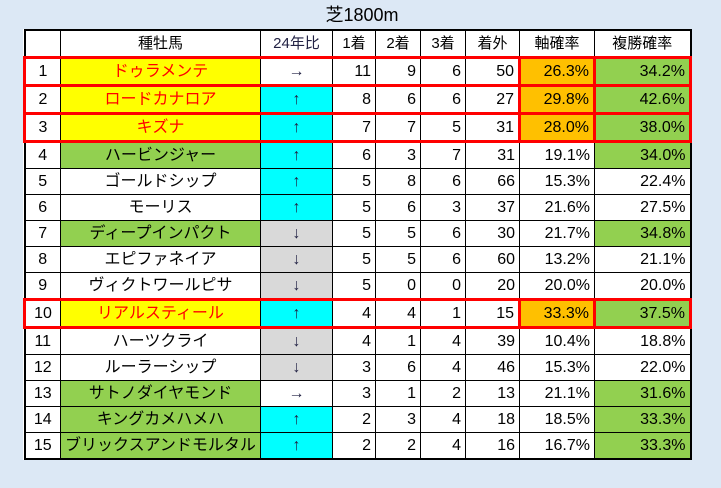 The image size is (721, 488). I want to click on axis-rate-cell: 33.3%, so click(557, 313).